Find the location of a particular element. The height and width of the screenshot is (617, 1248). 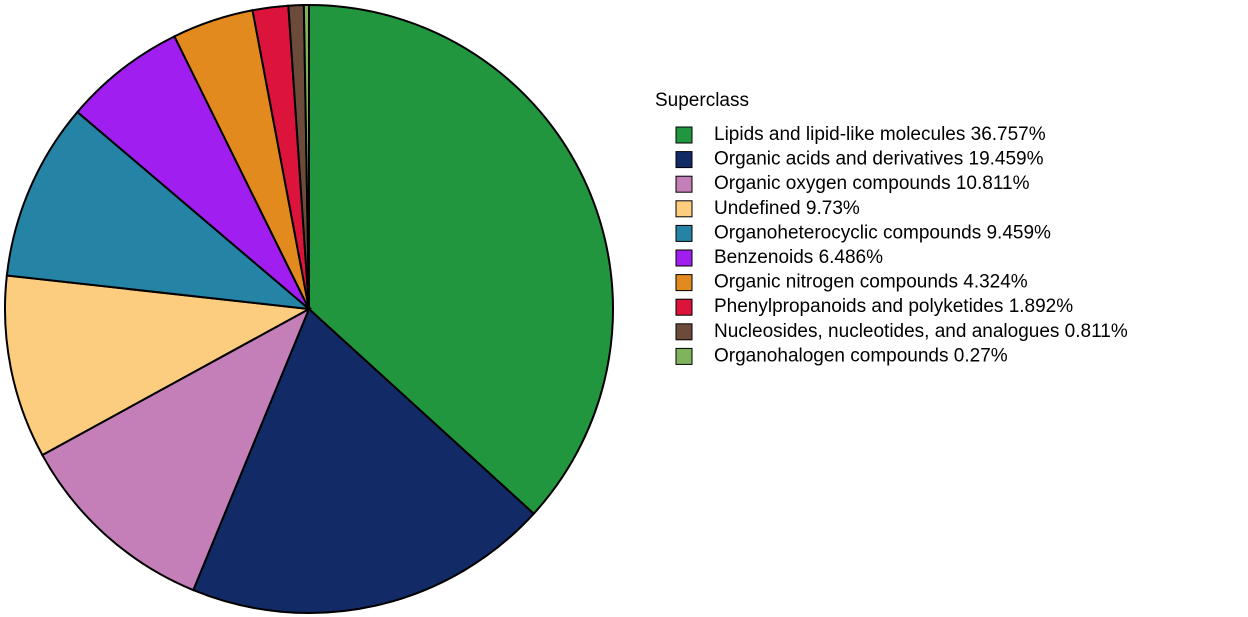

legend-label: Organic oxygen compounds 10.811% is located at coordinates (872, 183).